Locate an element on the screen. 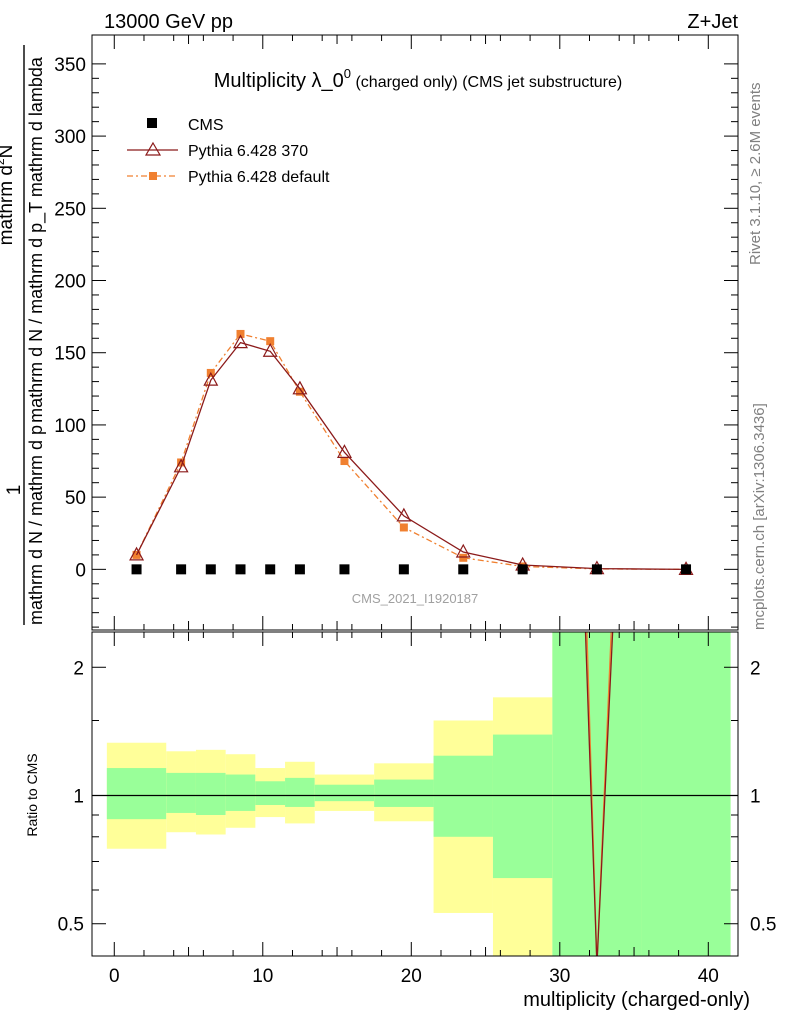 The height and width of the screenshot is (1024, 786). main-y-tick-label: 150 is located at coordinates (70, 354).